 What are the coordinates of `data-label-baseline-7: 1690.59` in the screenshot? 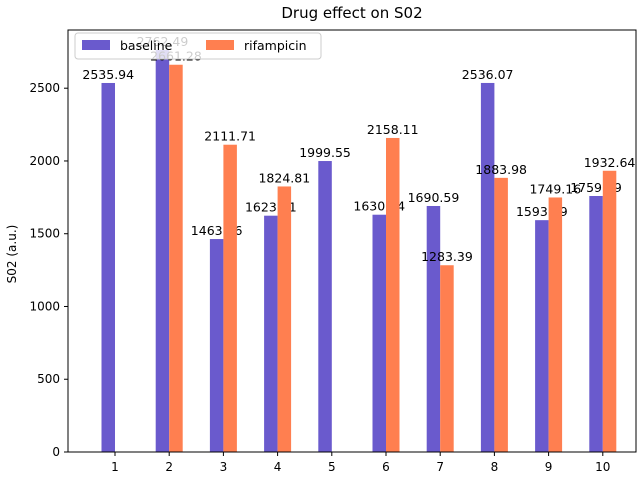 It's located at (434, 197).